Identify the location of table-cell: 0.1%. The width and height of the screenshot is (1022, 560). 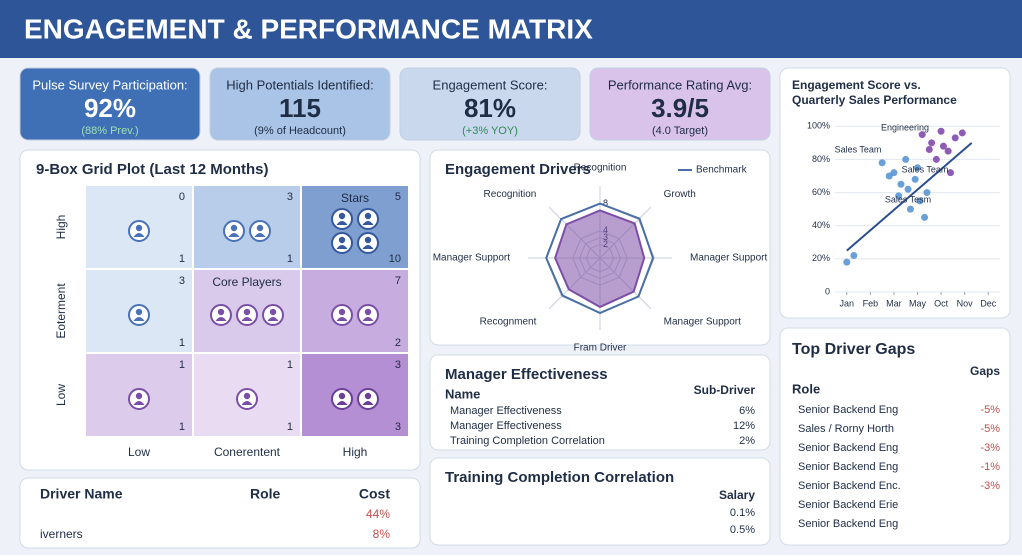
(742, 513).